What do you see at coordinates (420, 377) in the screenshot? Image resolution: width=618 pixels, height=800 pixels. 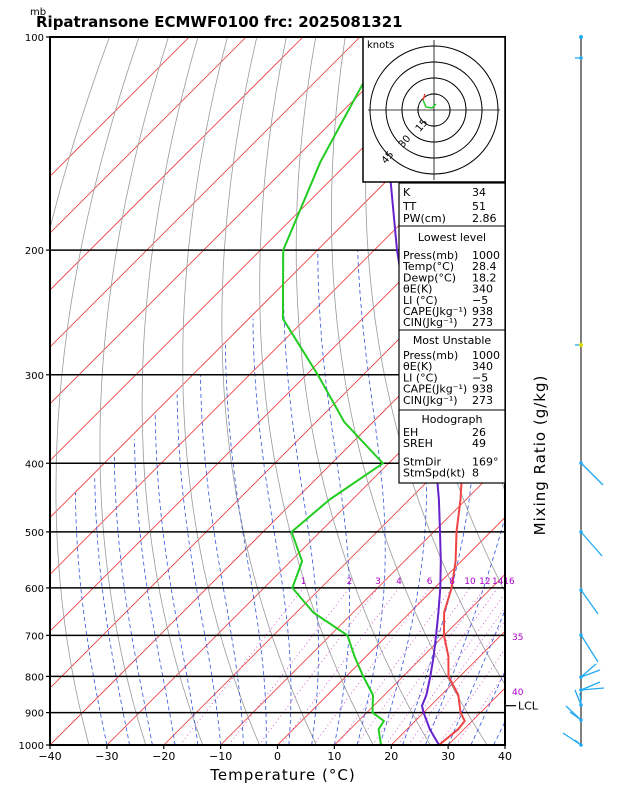 I see `most_unstable-row-label: LI (°C)` at bounding box center [420, 377].